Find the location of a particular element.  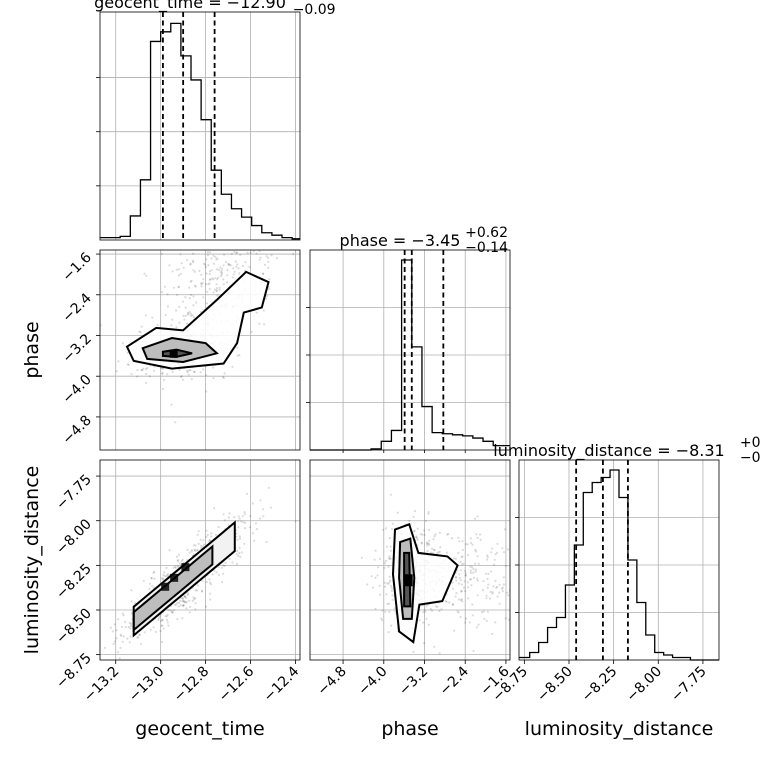

y-tick-label: −8.50 is located at coordinates (74, 627).